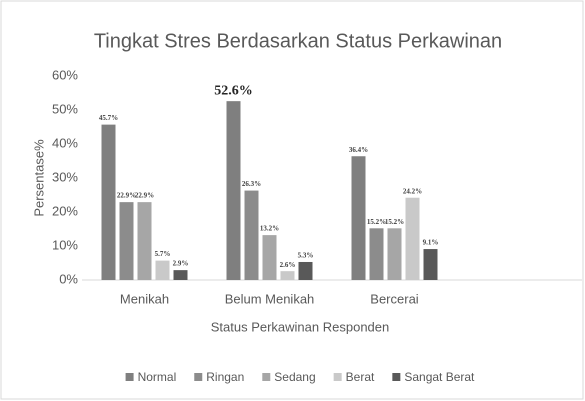 The width and height of the screenshot is (585, 401). I want to click on data-label: 9.1%, so click(431, 243).